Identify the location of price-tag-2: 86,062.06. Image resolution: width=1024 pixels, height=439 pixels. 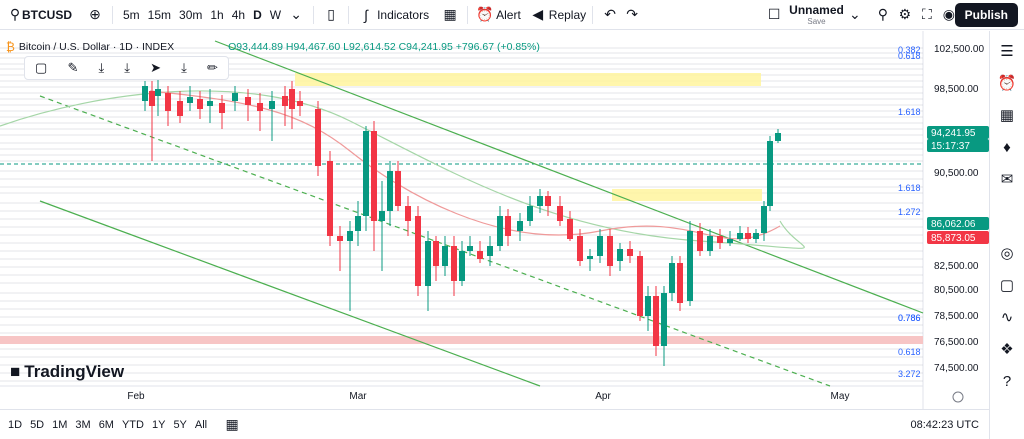
(953, 224).